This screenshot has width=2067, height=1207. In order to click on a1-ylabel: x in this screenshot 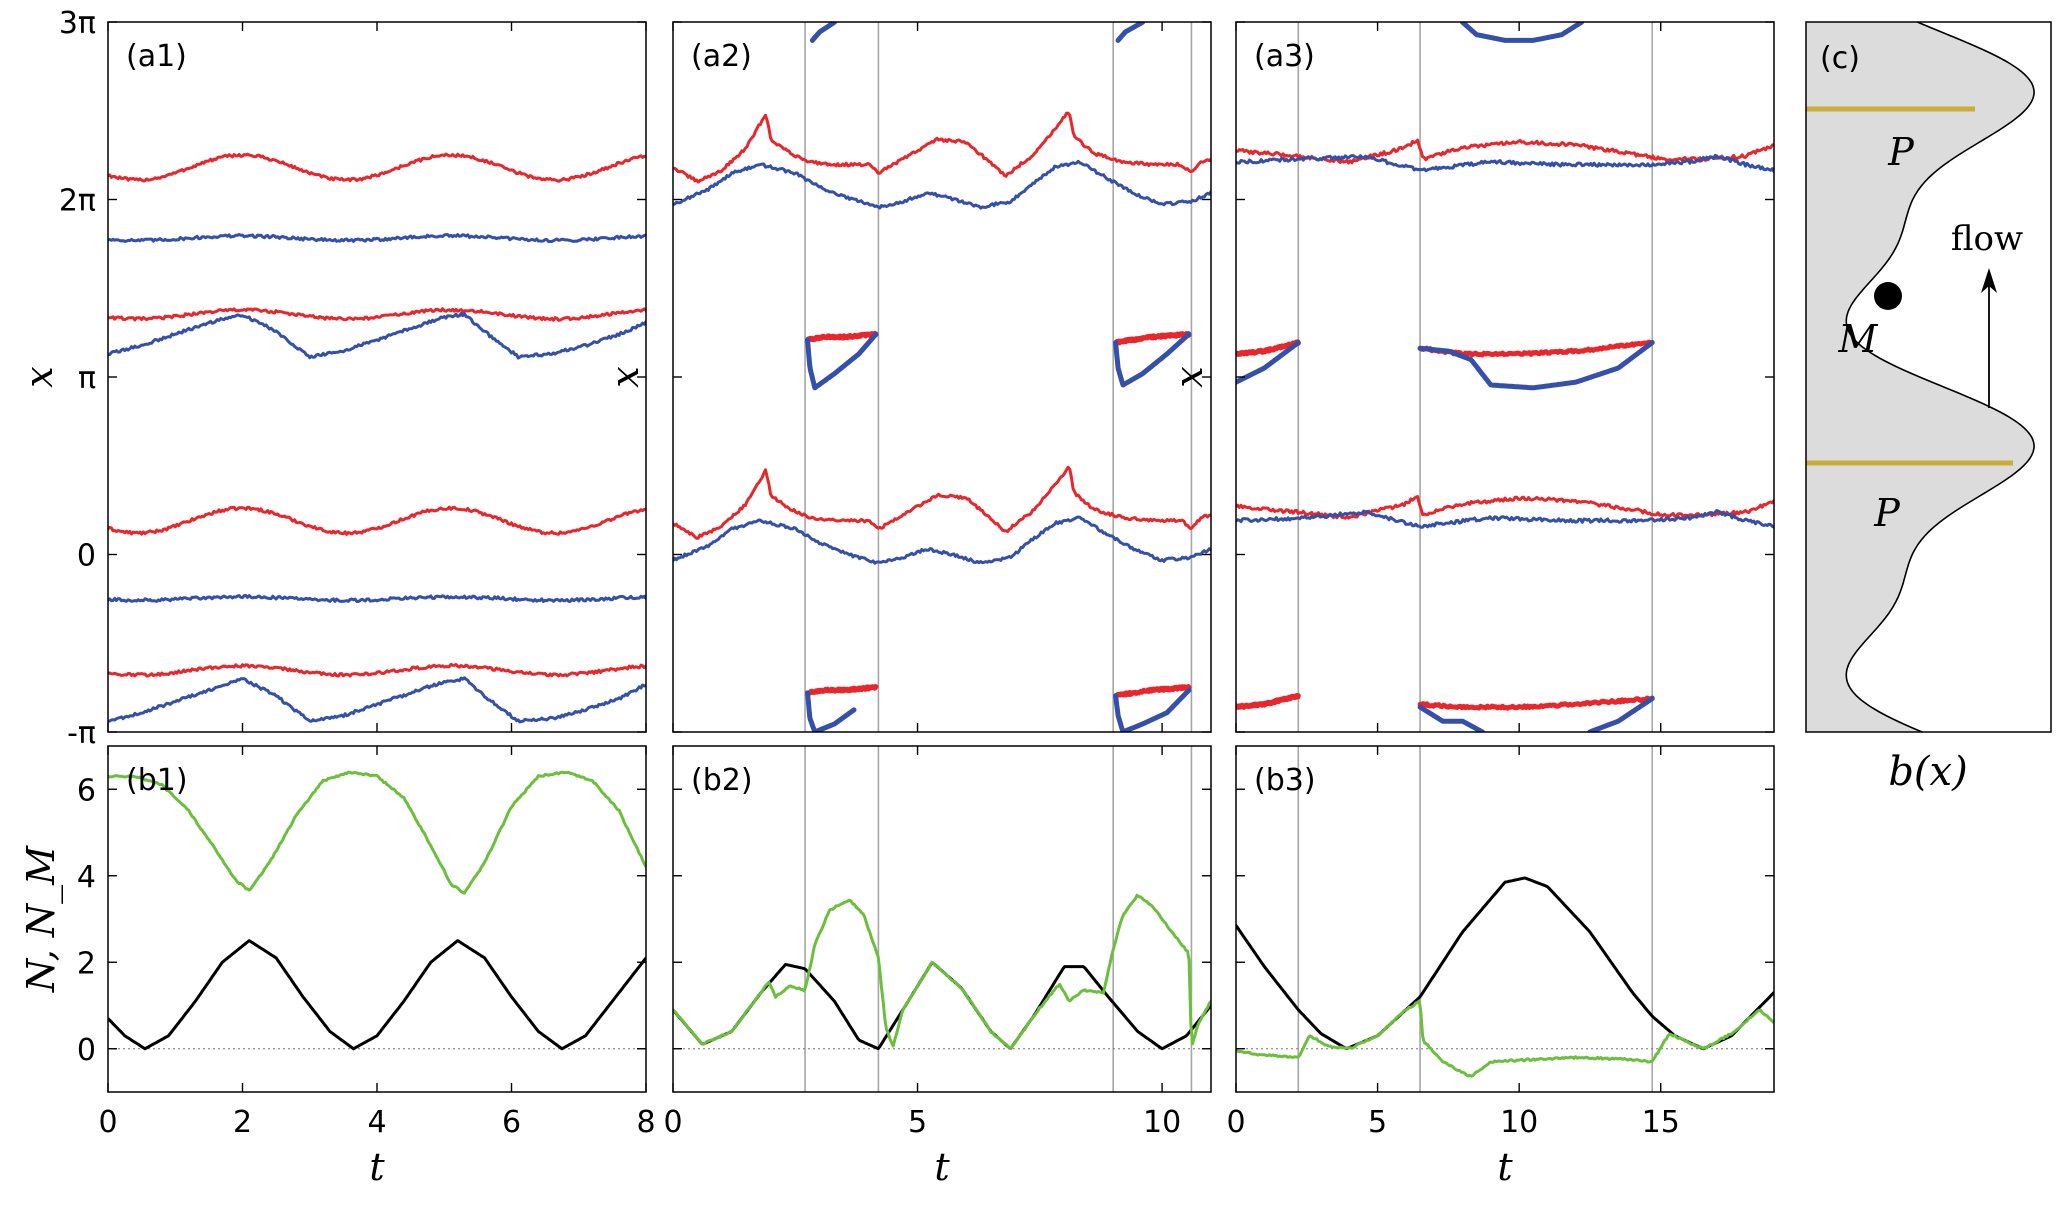, I will do `click(39, 376)`.